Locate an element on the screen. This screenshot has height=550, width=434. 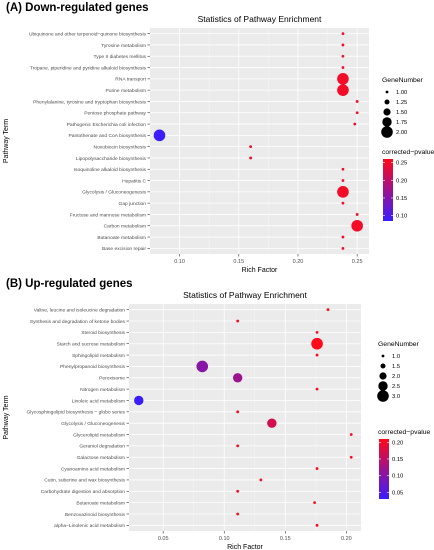
y-tick-label: Lipopolysaccharide biosynthesis is located at coordinates (111, 159).